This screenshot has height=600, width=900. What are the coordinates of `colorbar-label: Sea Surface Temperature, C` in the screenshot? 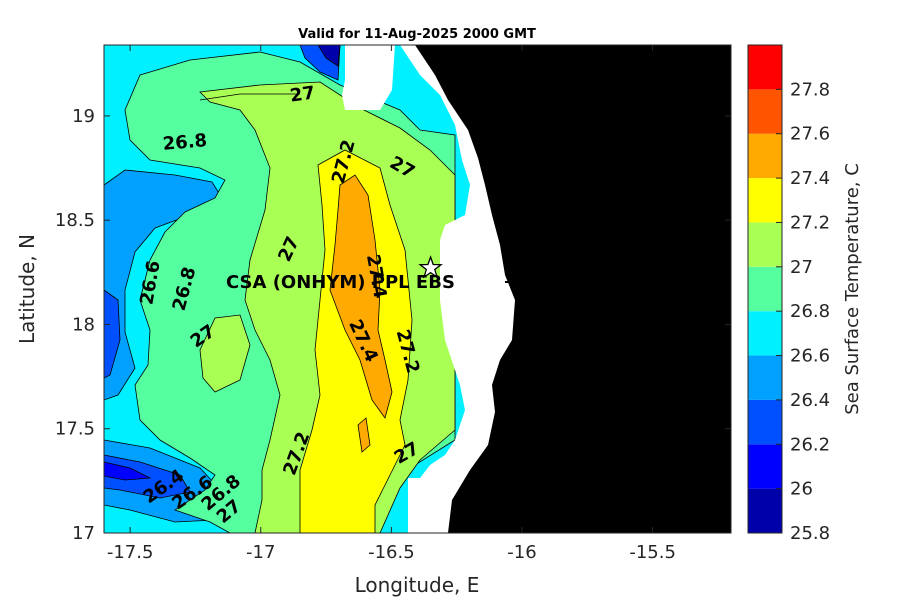 It's located at (852, 289).